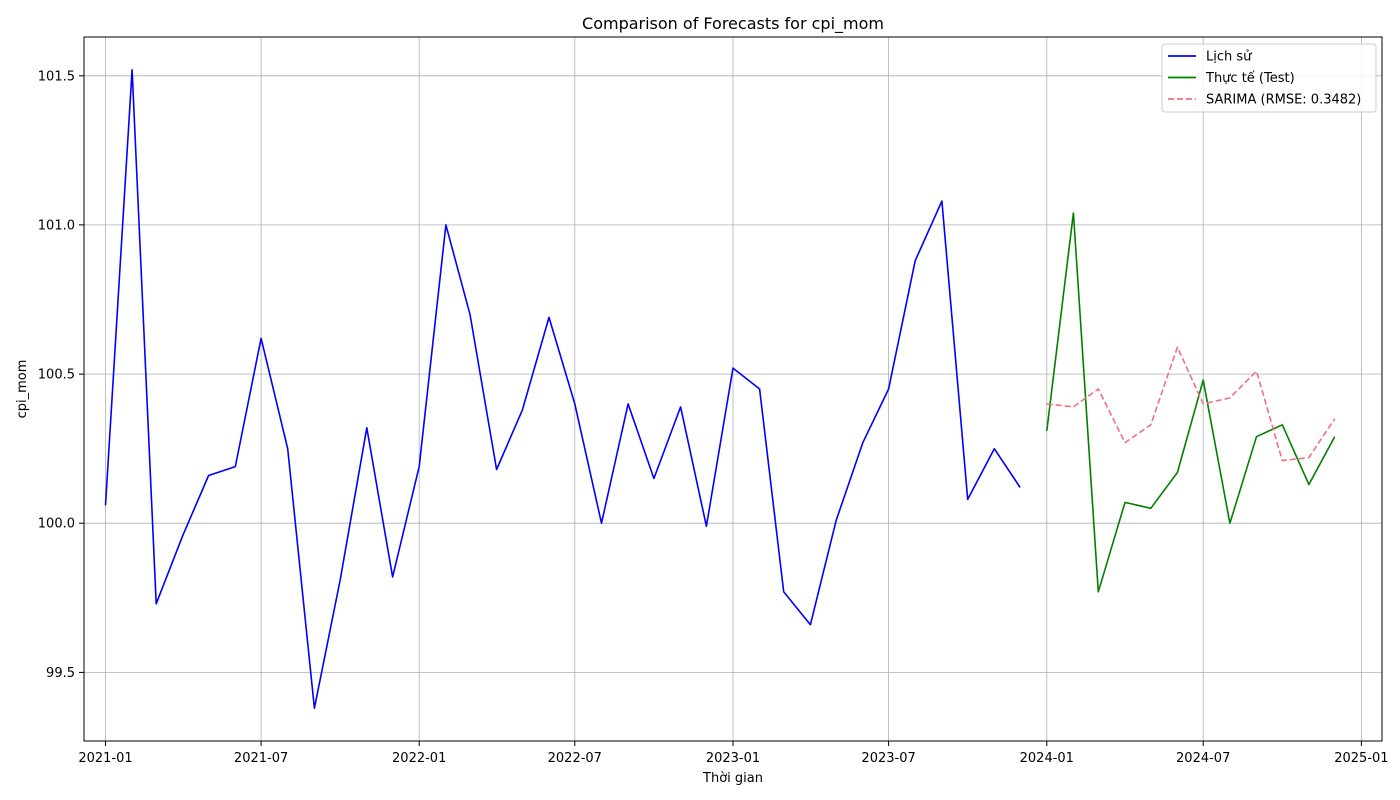 The height and width of the screenshot is (800, 1400). I want to click on x-tick-label: 2025-01, so click(1361, 758).